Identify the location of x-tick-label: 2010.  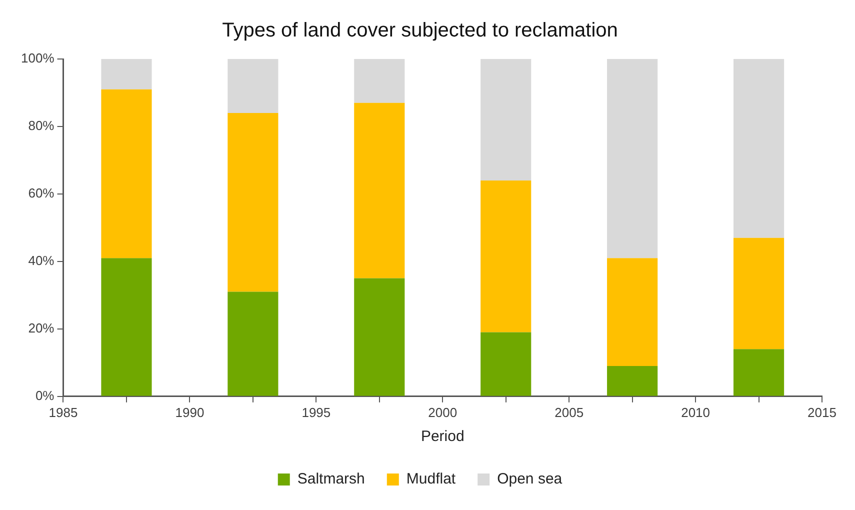
(695, 412).